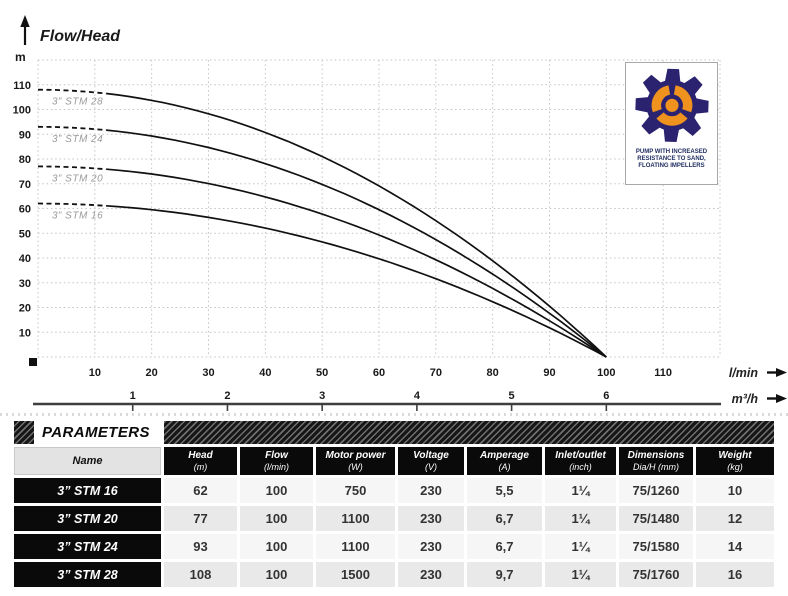 This screenshot has height=596, width=788. Describe the element at coordinates (77, 216) in the screenshot. I see `curve-label: 3” STM 16` at that location.